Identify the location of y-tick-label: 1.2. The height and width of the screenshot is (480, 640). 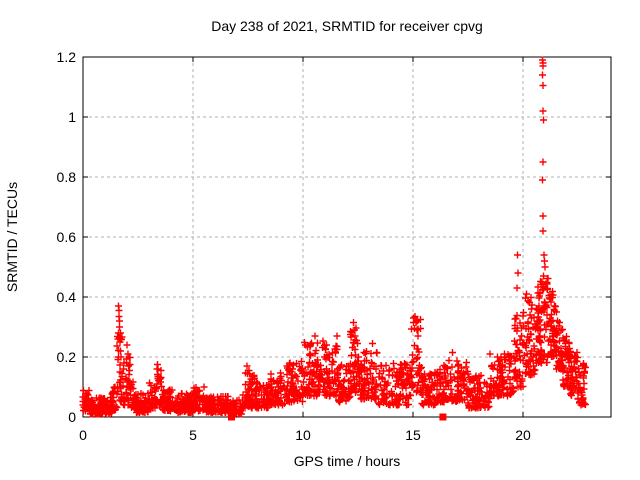
(67, 57).